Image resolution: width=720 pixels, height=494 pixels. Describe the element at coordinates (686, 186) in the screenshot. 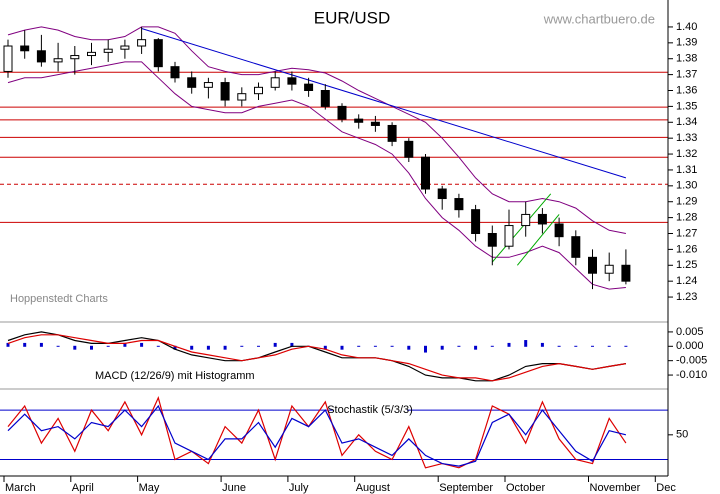

I see `y-tick-label: 1.30` at that location.